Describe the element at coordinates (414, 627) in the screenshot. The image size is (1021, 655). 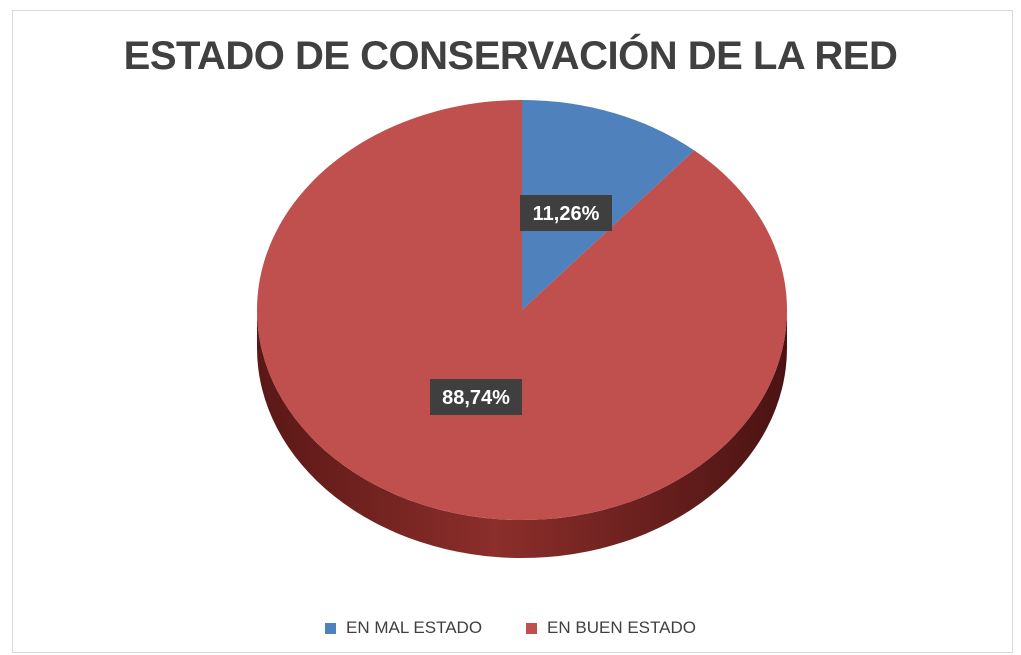
I see `legend-label: EN MAL ESTADO` at that location.